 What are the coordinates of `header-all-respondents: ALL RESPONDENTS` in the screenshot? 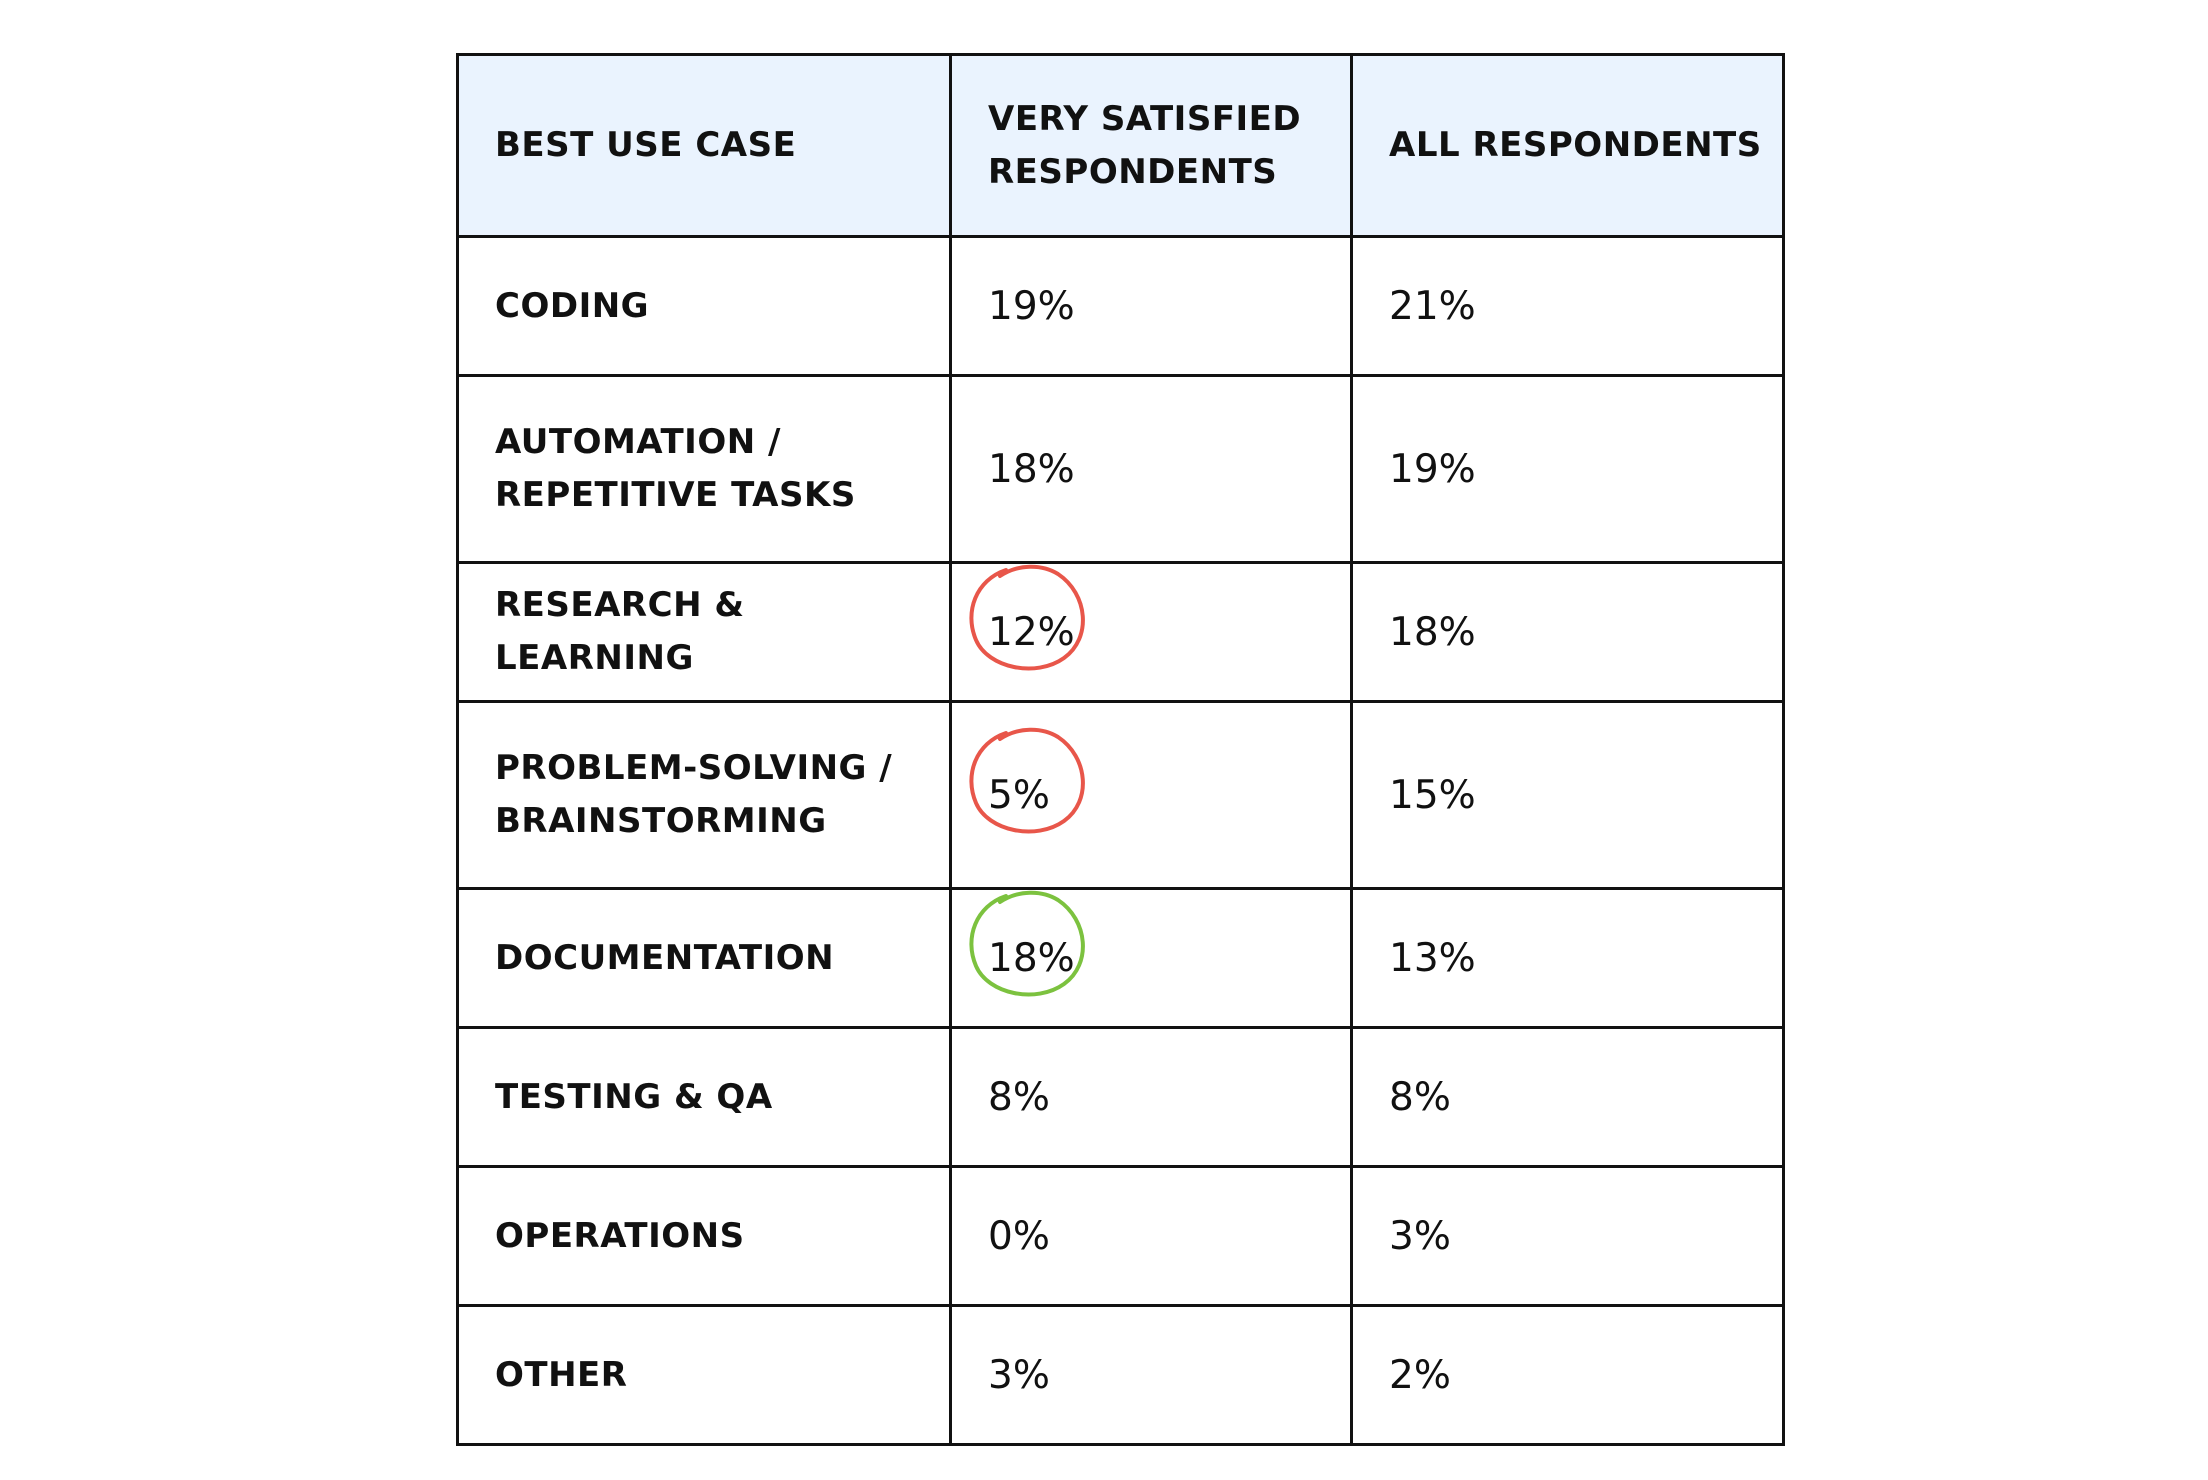 It's located at (1567, 145).